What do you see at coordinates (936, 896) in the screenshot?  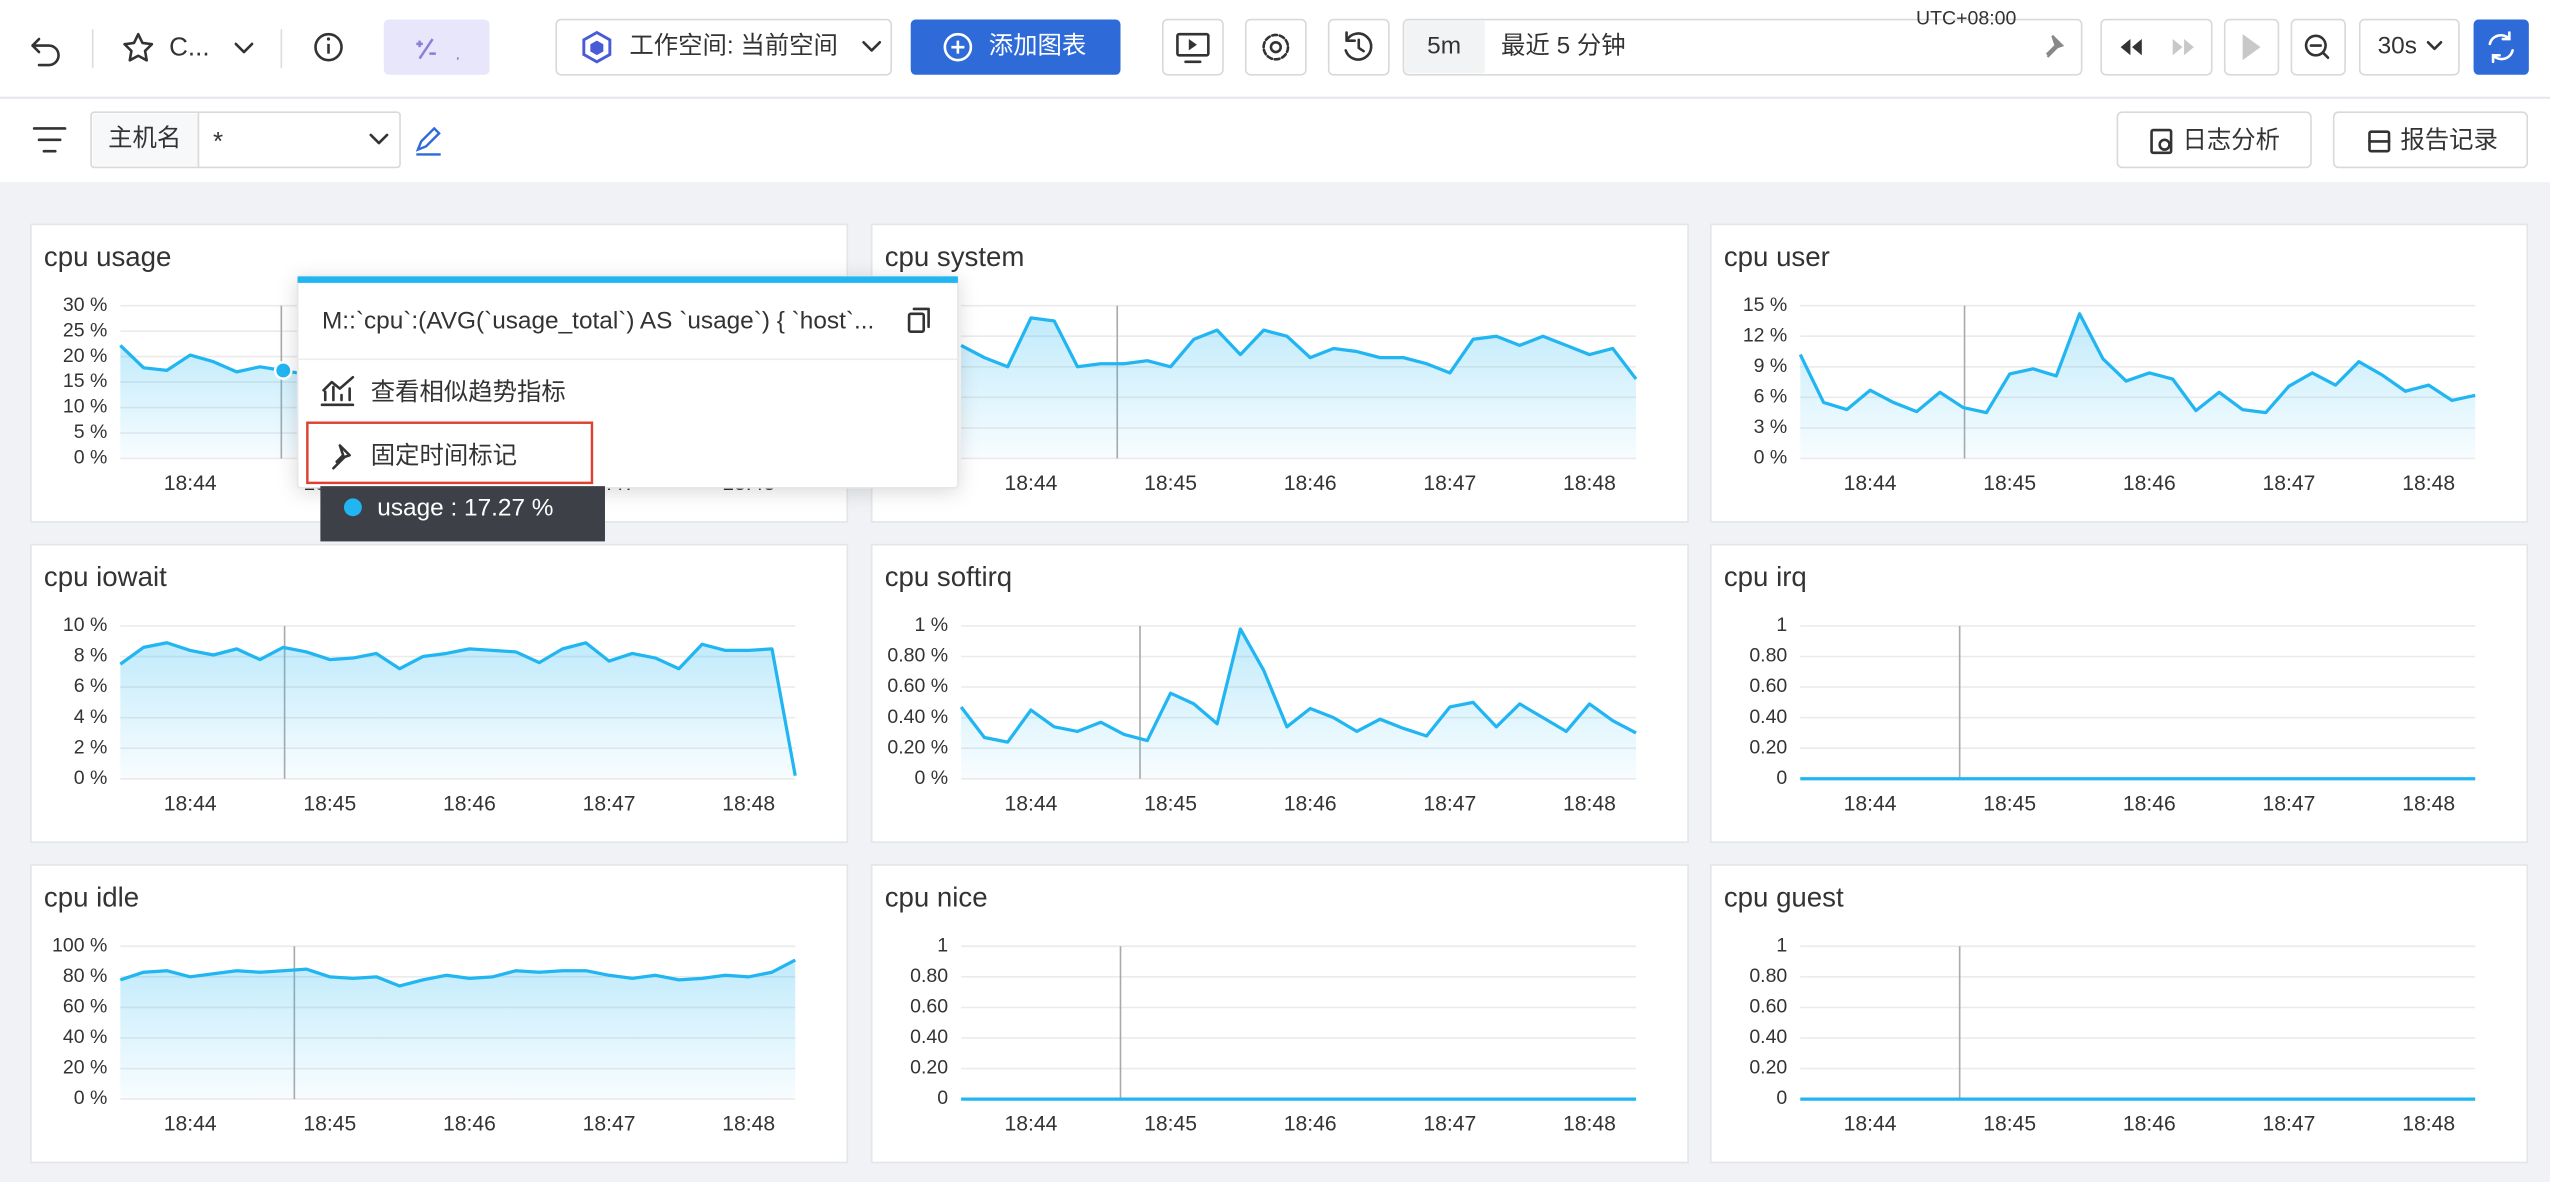 I see `chart-title: cpu nice` at bounding box center [936, 896].